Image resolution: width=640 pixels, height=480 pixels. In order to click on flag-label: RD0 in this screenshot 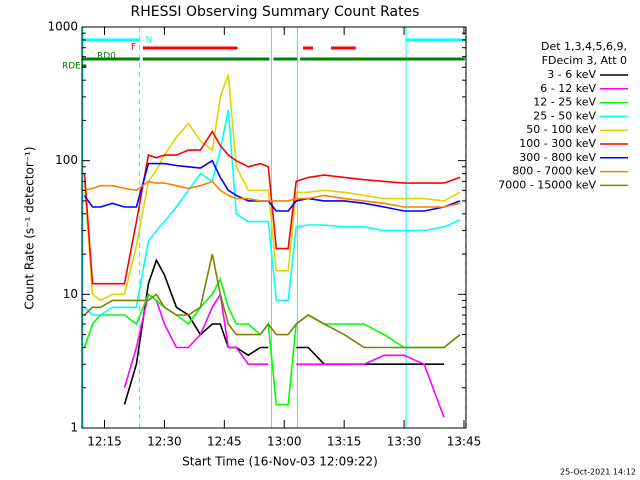, I will do `click(106, 57)`.